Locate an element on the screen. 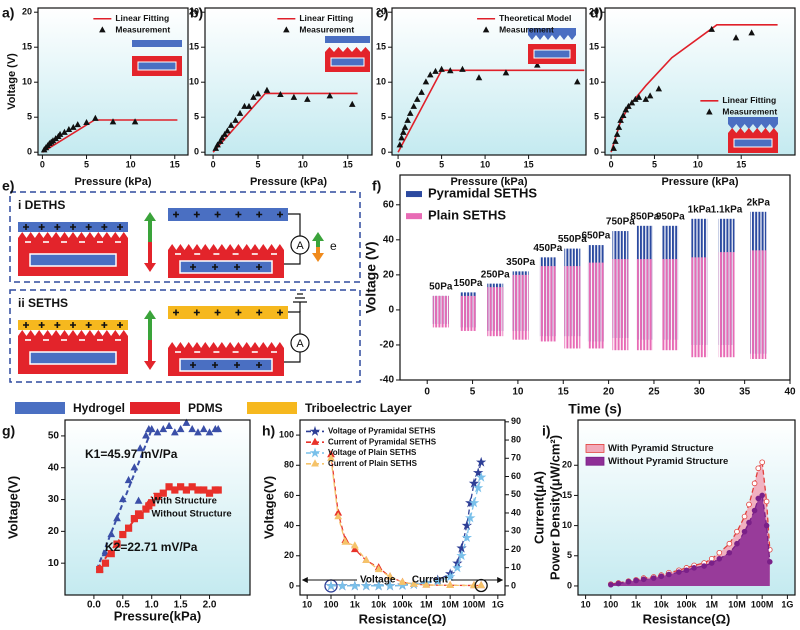  x-tick-label: 1.0 is located at coordinates (152, 605).